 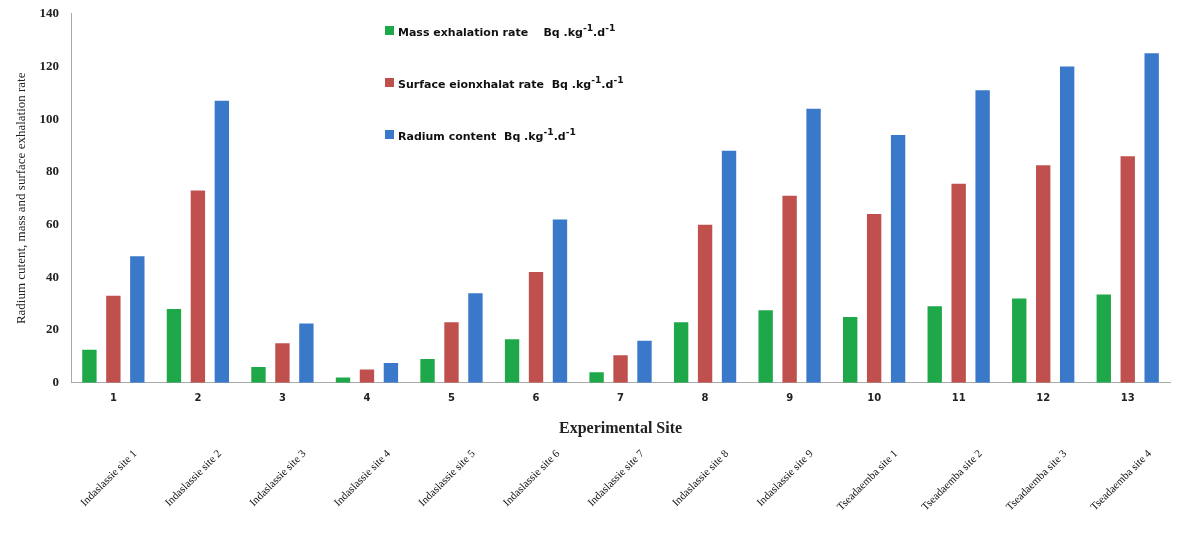 What do you see at coordinates (53, 171) in the screenshot?
I see `y-tick-label: 80` at bounding box center [53, 171].